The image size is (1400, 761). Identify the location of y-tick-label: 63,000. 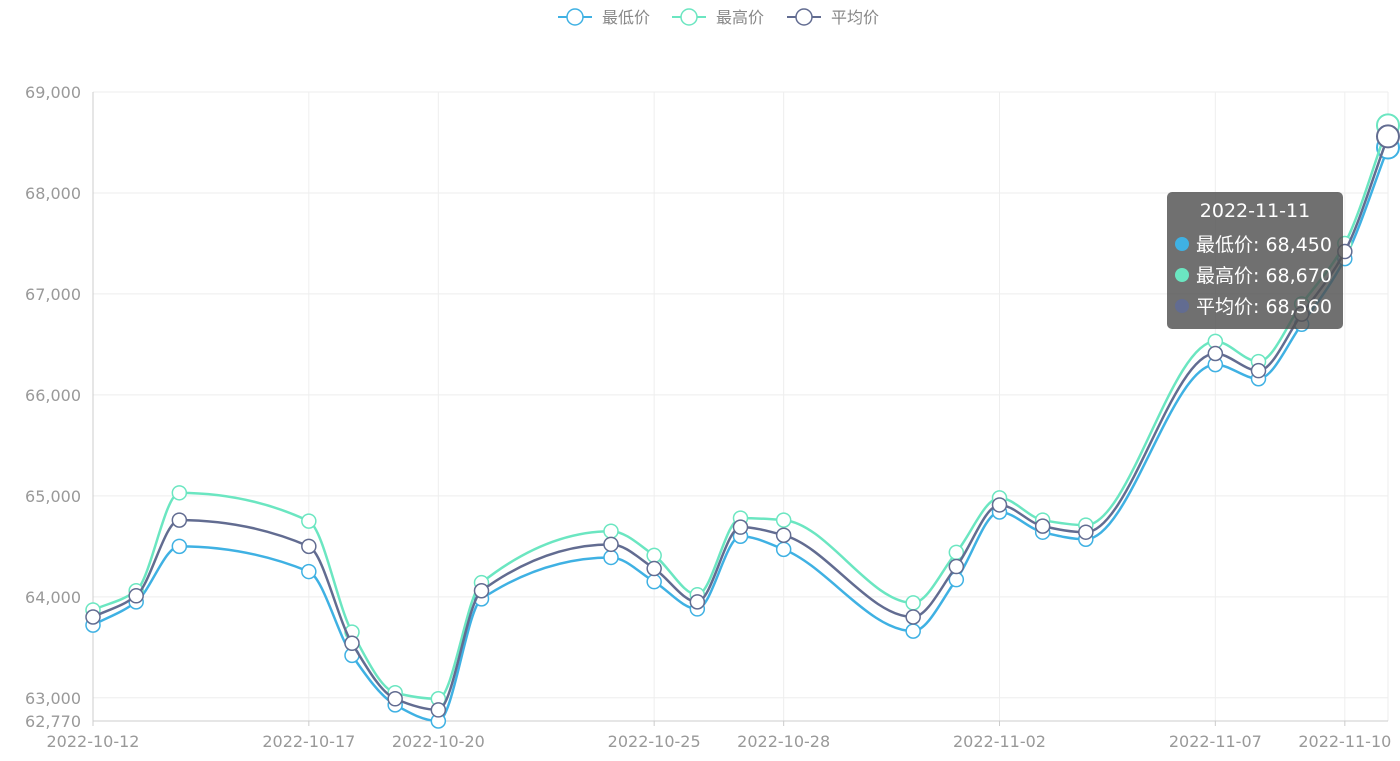
(53, 698).